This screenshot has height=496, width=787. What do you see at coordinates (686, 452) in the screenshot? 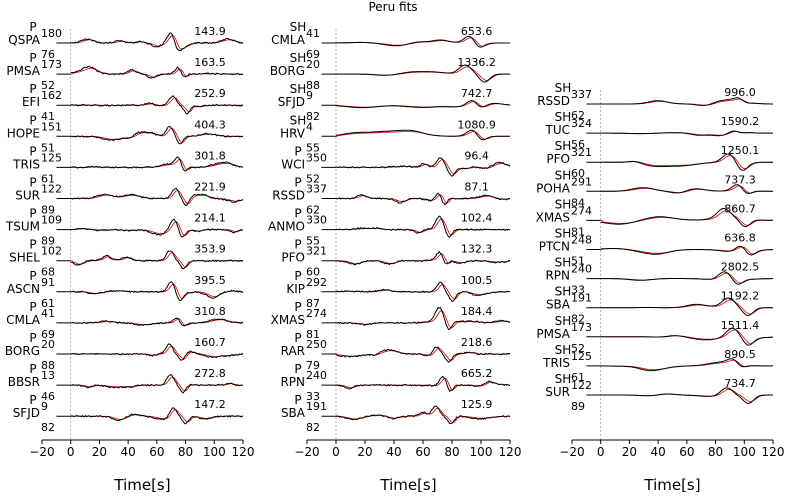
I see `x-tick-label: 60` at bounding box center [686, 452].